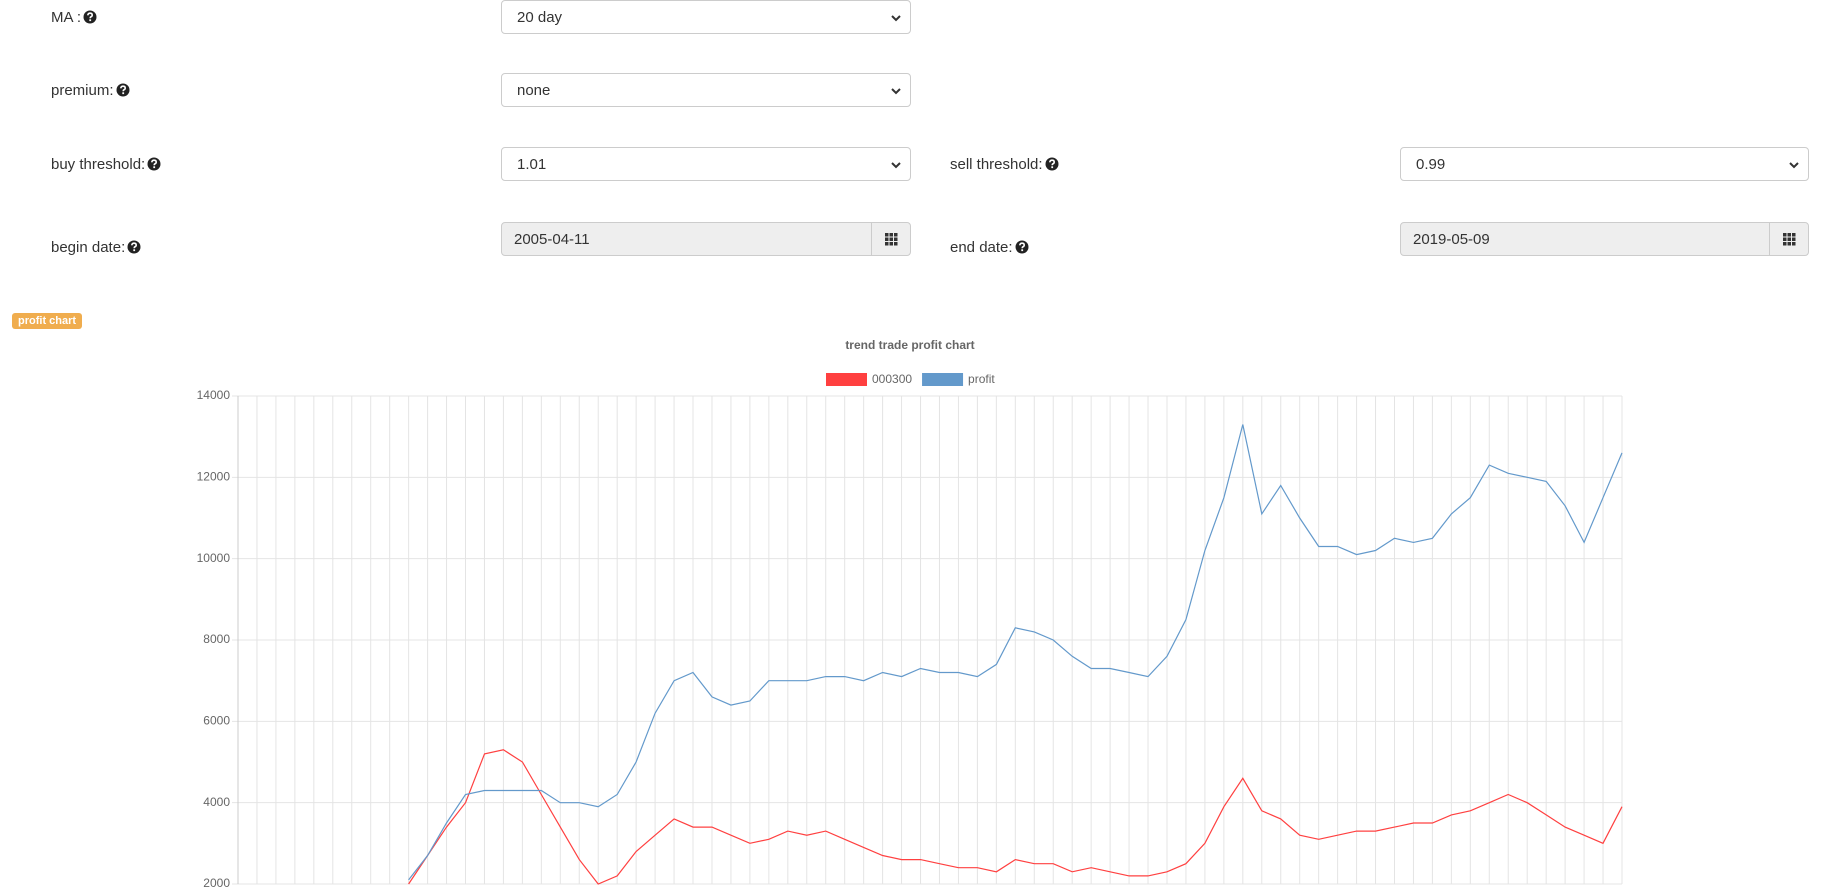  Describe the element at coordinates (216, 721) in the screenshot. I see `y-tick-label: 6000` at that location.